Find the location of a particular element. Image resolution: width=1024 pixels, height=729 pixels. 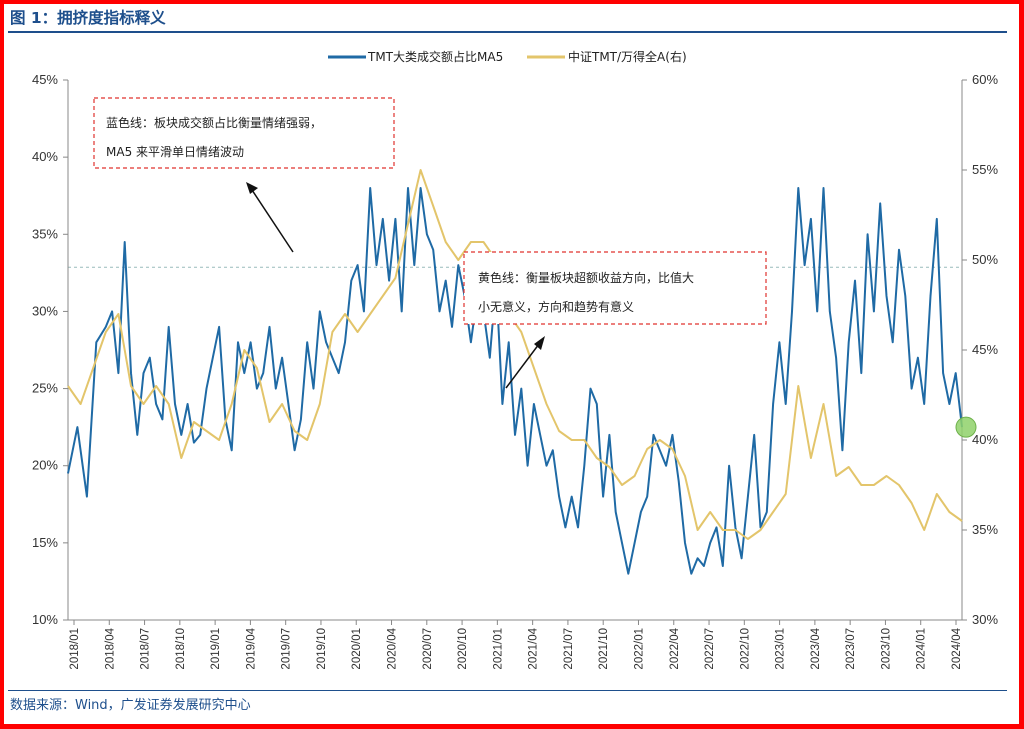

blue-note-box is located at coordinates (244, 133).